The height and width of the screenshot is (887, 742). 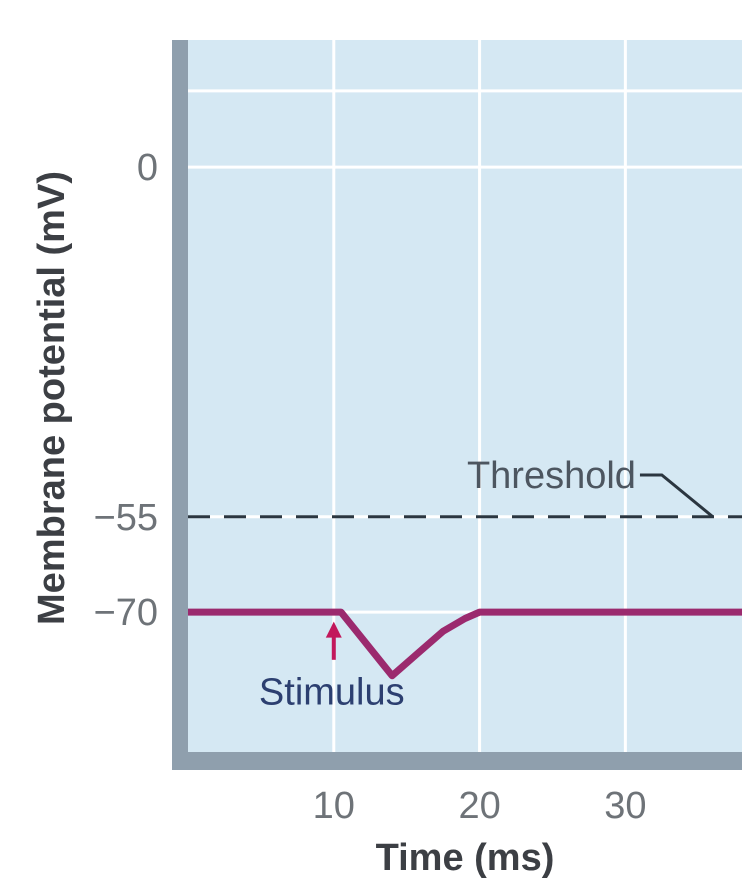 What do you see at coordinates (333, 629) in the screenshot?
I see `stimulus-arrow-head` at bounding box center [333, 629].